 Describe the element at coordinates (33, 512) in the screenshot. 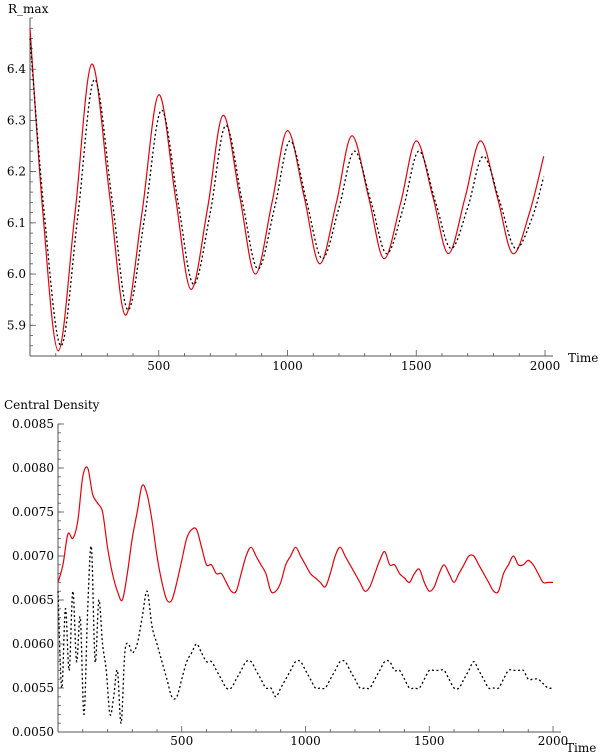

I see `density-y-tick-label: 0.0075` at that location.